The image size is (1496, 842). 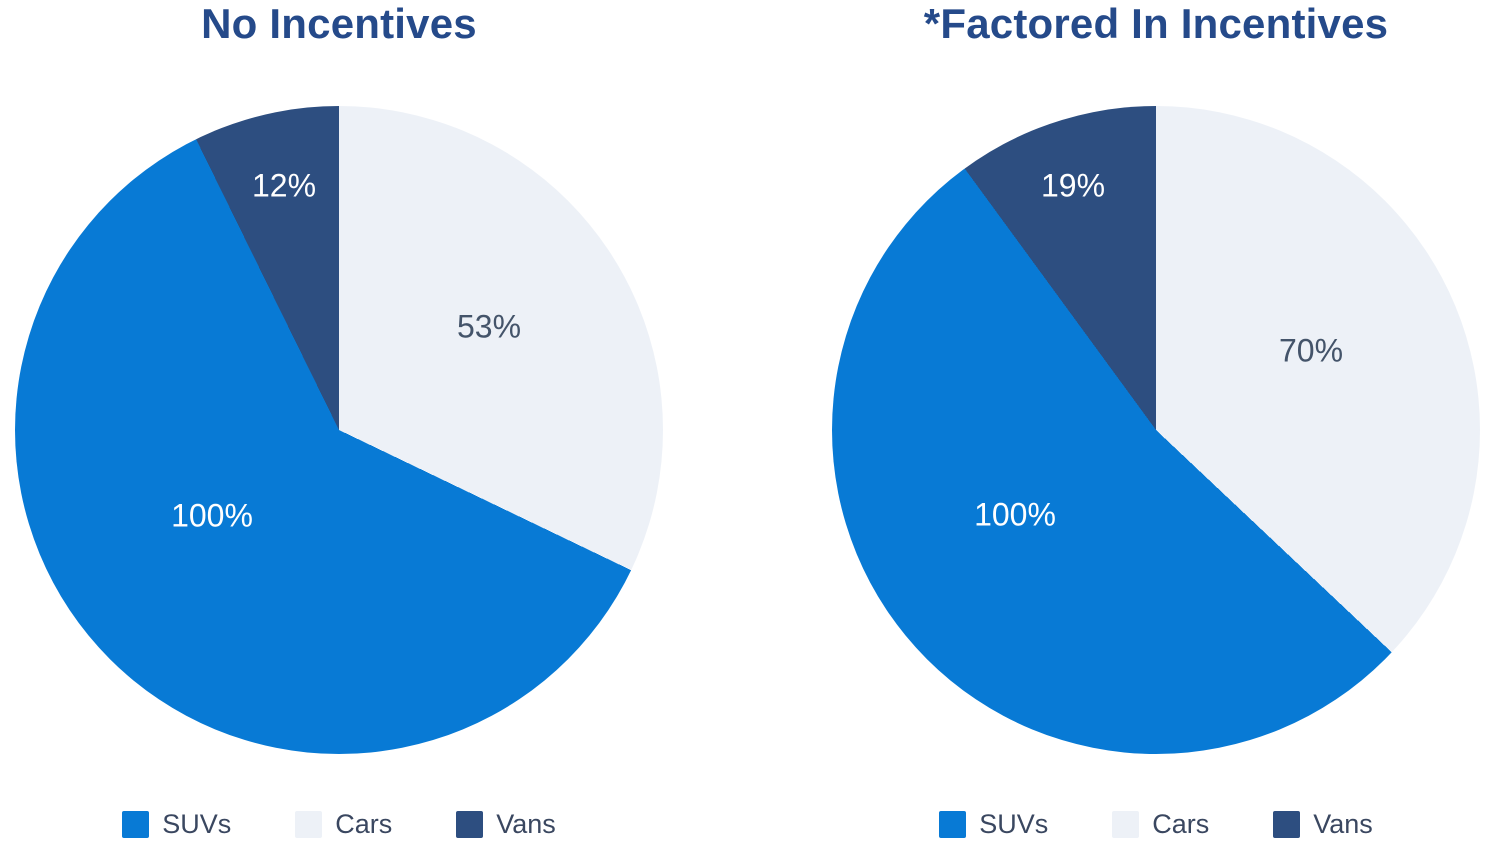 What do you see at coordinates (489, 326) in the screenshot?
I see `slice-label-cars: 53%` at bounding box center [489, 326].